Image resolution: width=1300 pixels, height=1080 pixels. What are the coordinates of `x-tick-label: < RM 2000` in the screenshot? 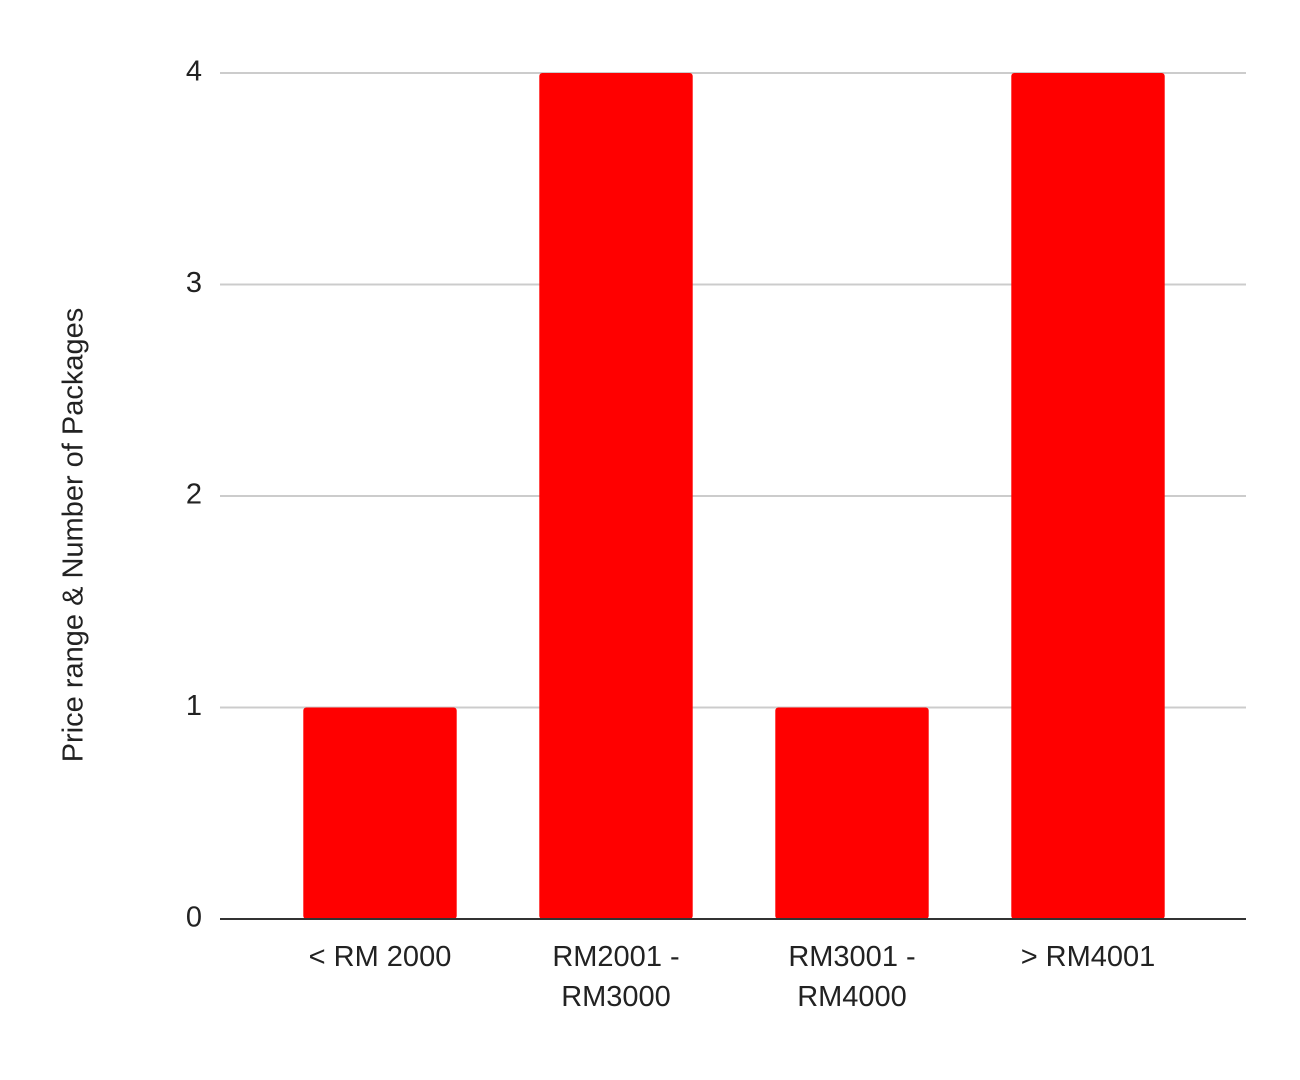 It's located at (380, 957).